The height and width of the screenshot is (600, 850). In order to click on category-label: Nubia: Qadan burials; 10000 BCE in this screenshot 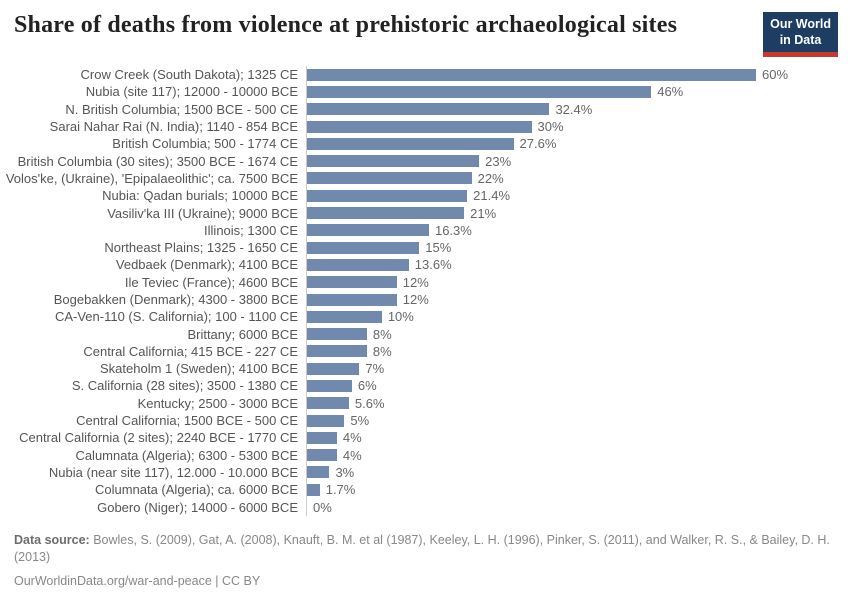, I will do `click(200, 196)`.